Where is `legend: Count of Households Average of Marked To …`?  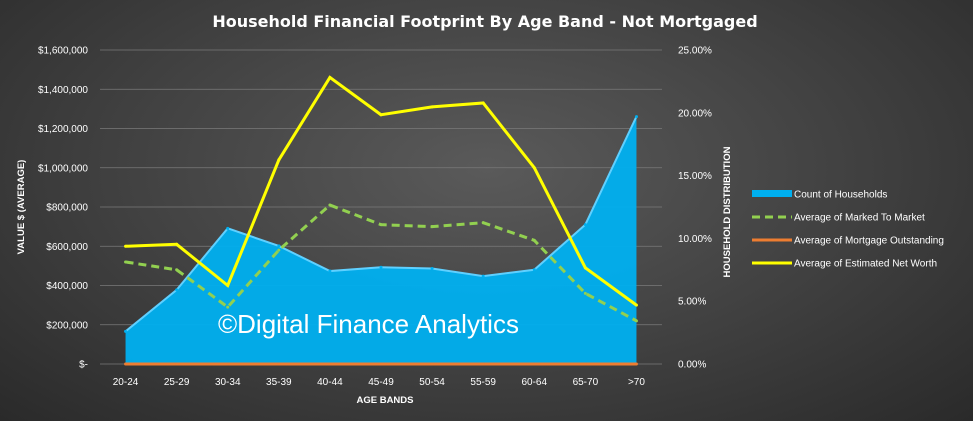
legend: Count of Households Average of Marked To … is located at coordinates (848, 230).